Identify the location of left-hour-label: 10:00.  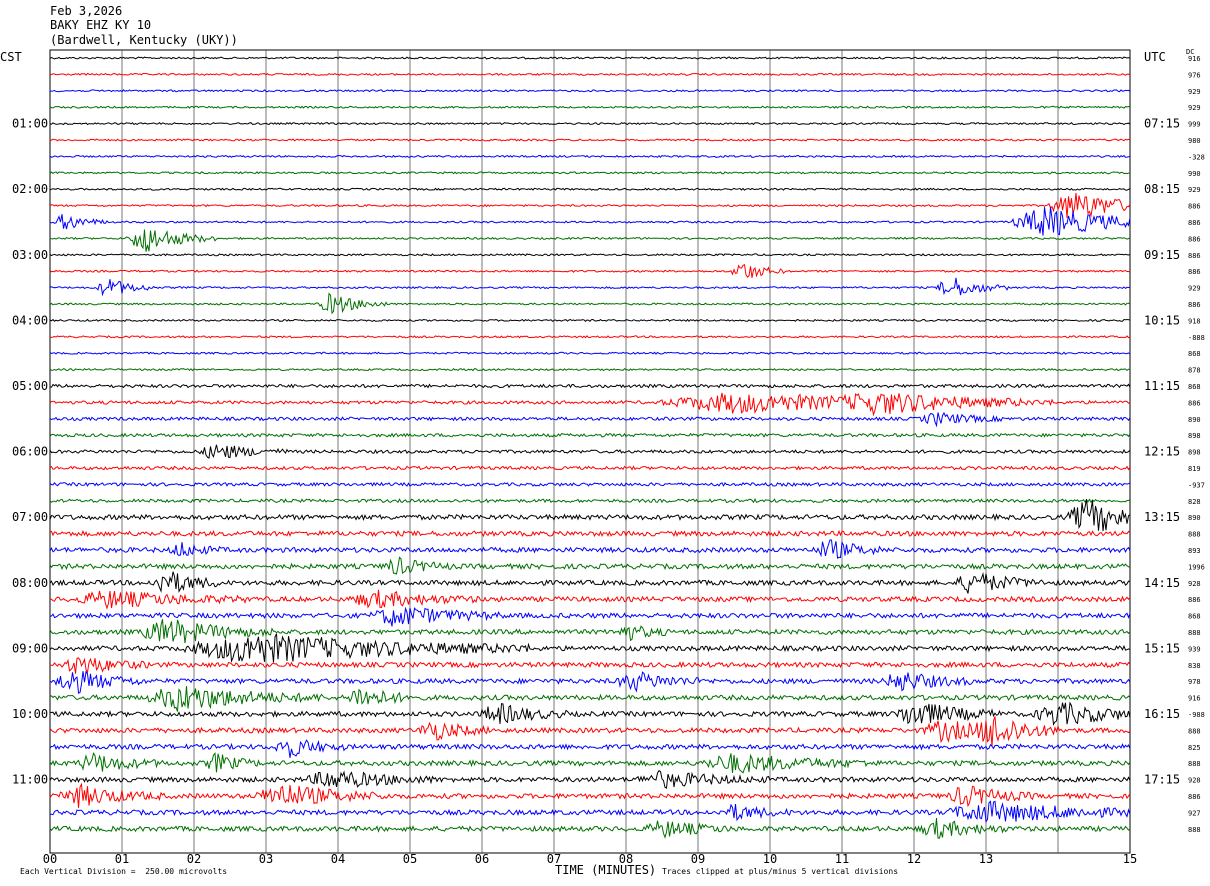
(30, 714).